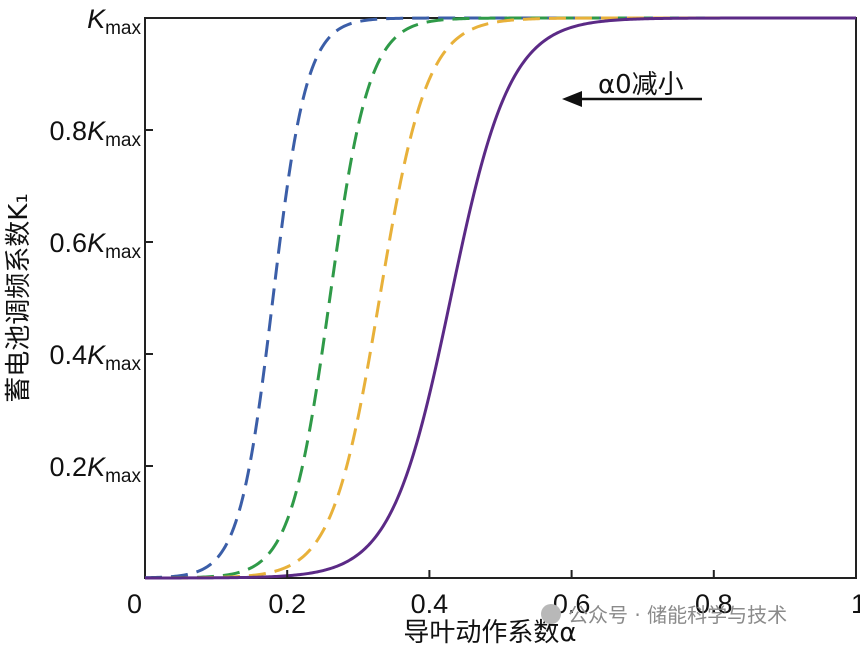 The image size is (860, 650). What do you see at coordinates (572, 99) in the screenshot?
I see `annotation-arrow-head` at bounding box center [572, 99].